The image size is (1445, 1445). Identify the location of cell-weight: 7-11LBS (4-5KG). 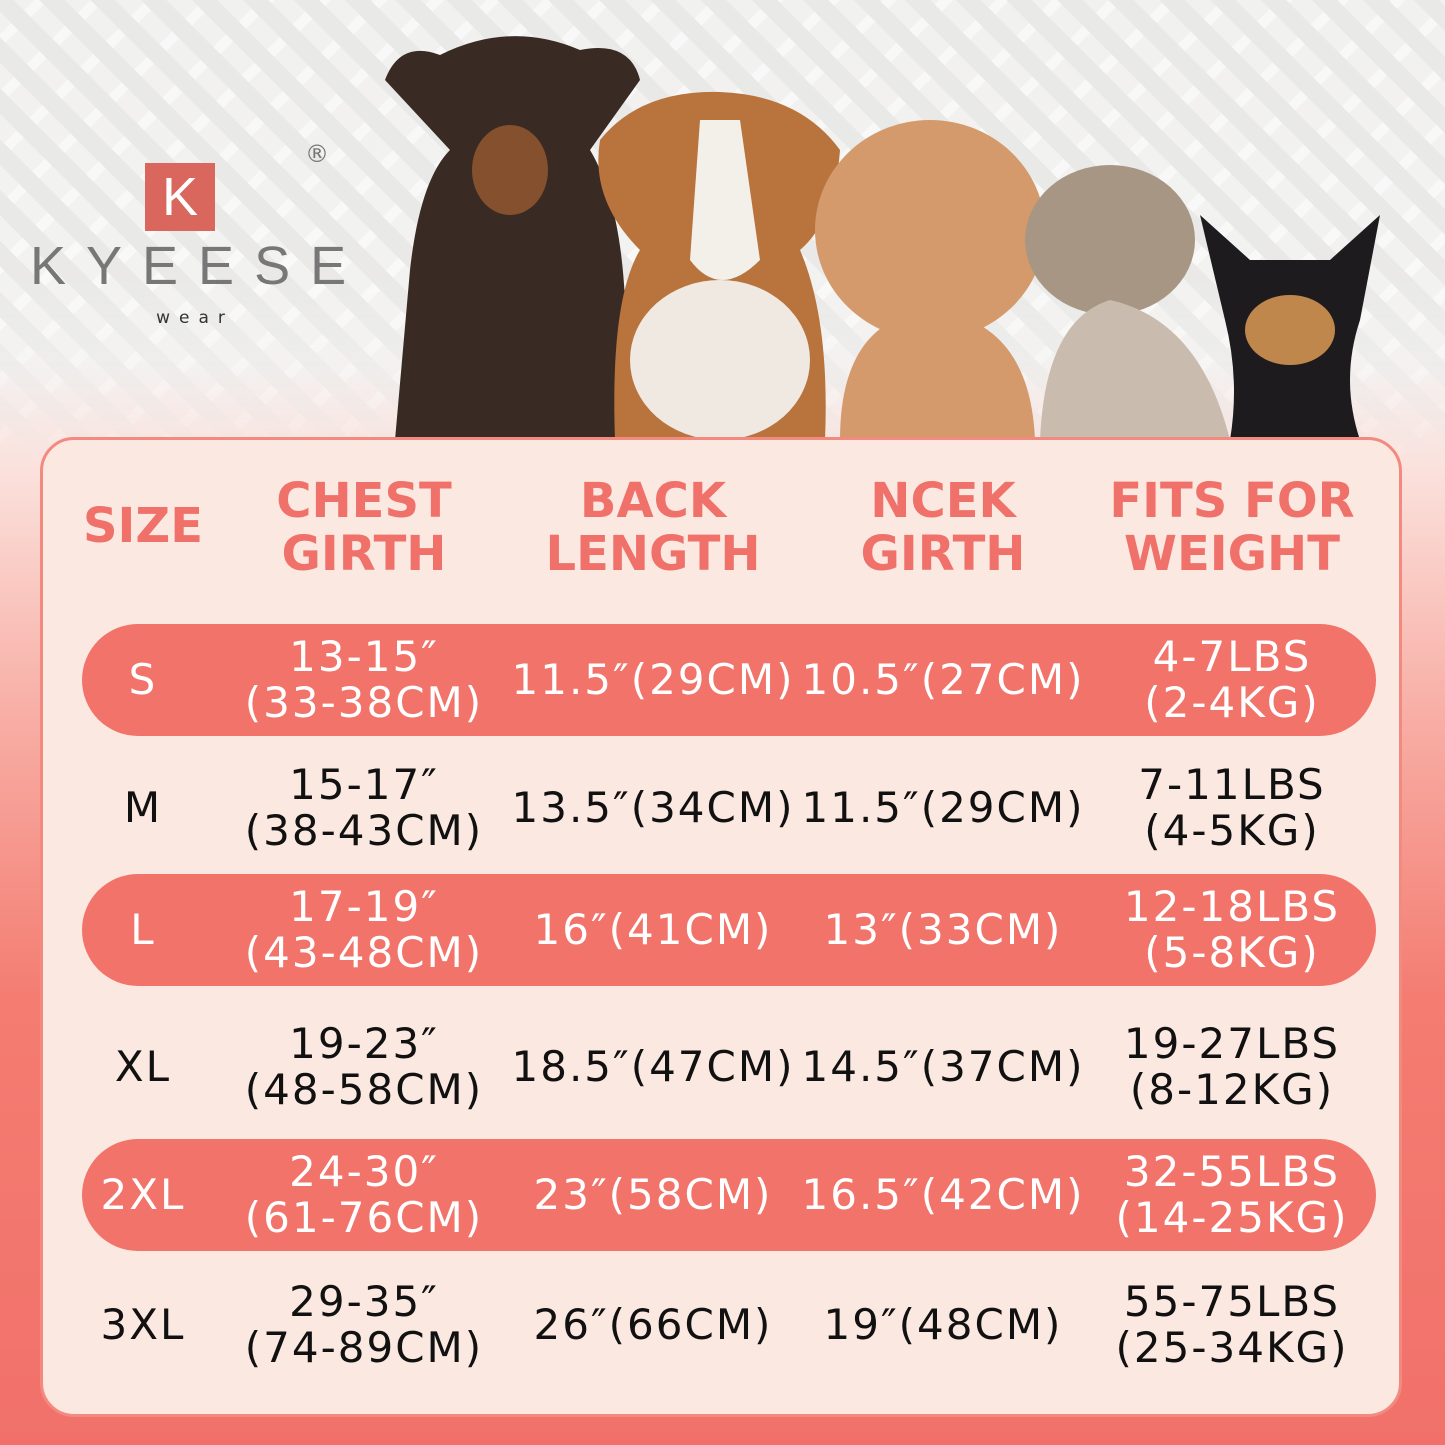
(1232, 807).